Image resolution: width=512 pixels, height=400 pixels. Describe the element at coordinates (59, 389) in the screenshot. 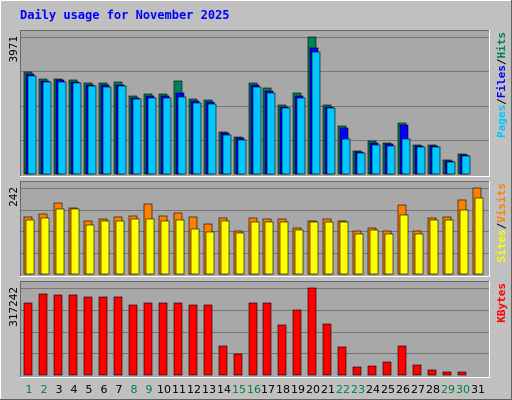

I see `day-label: 3` at that location.